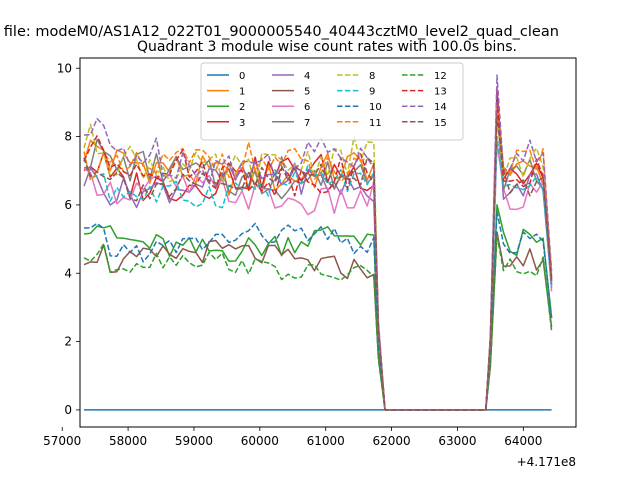 This screenshot has height=480, width=640. What do you see at coordinates (62, 441) in the screenshot?
I see `x-tick-label: 57000` at bounding box center [62, 441].